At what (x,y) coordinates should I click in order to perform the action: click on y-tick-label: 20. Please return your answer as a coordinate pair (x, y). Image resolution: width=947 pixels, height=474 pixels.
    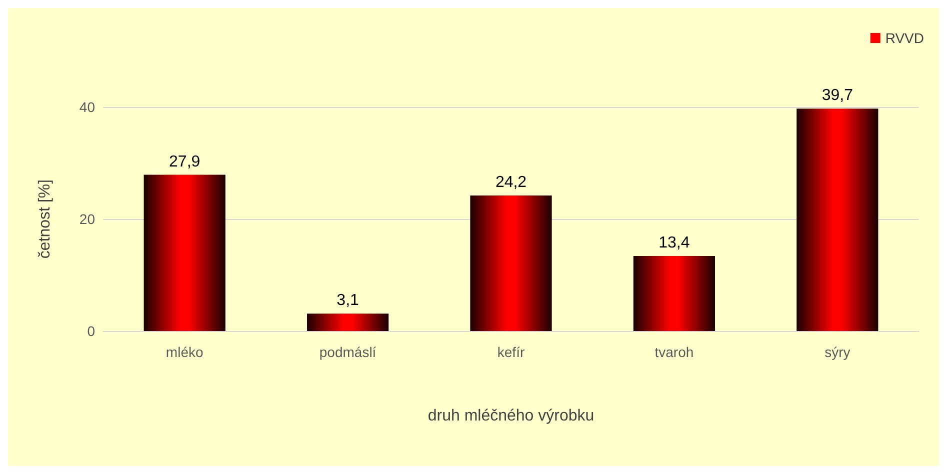
    Looking at the image, I should click on (87, 219).